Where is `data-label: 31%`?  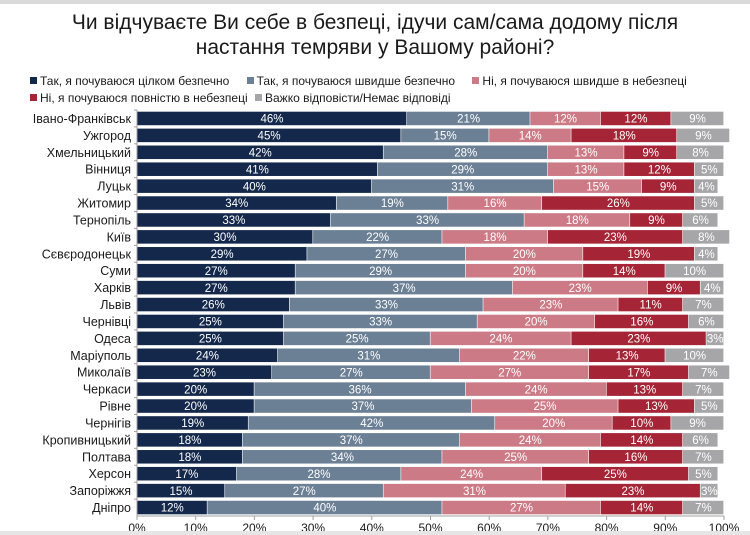
data-label: 31% is located at coordinates (368, 356).